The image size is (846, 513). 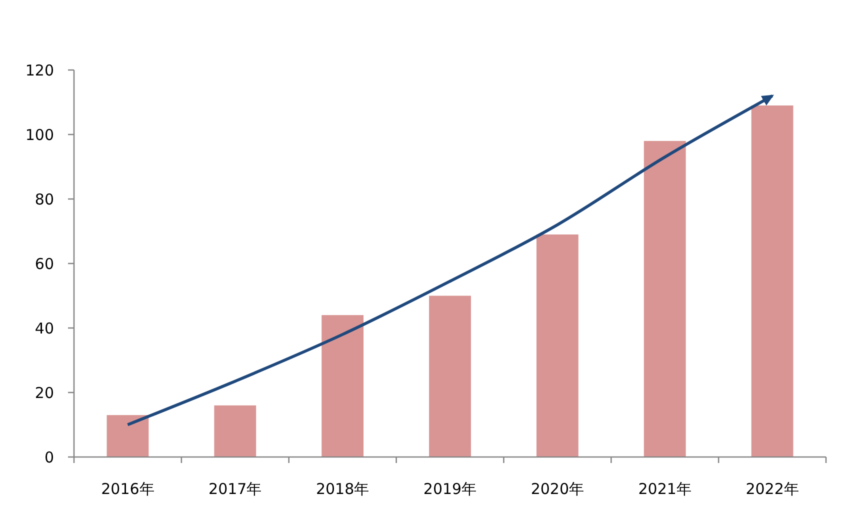 I want to click on y-tick-label: 0, so click(x=49, y=457).